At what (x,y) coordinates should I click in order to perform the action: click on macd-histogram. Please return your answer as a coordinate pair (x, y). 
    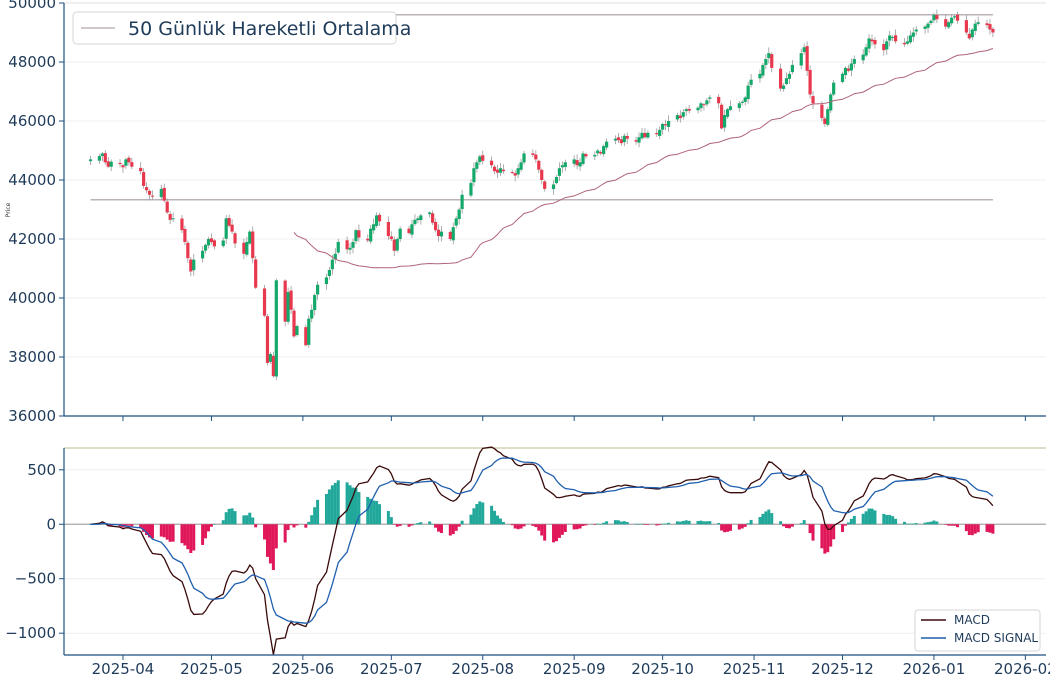
    Looking at the image, I should click on (542, 525).